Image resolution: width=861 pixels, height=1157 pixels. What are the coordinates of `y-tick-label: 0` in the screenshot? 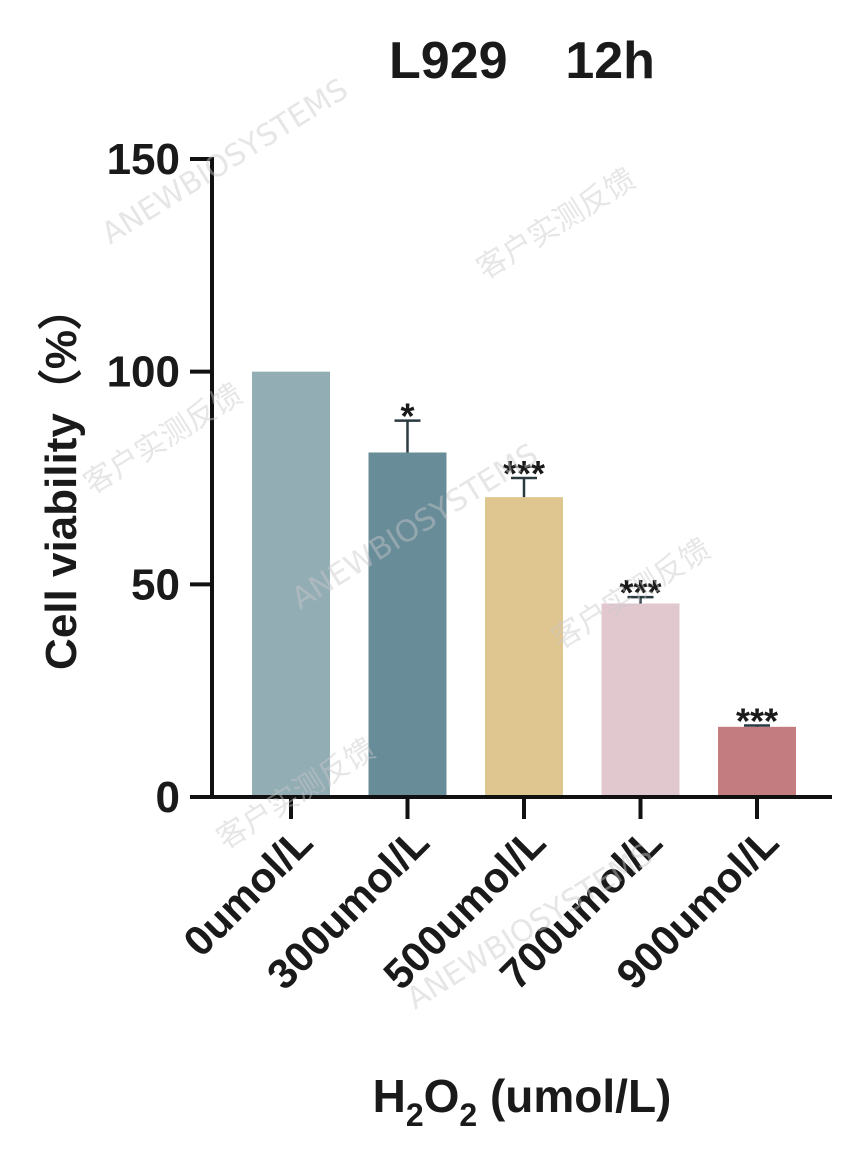 It's located at (168, 797).